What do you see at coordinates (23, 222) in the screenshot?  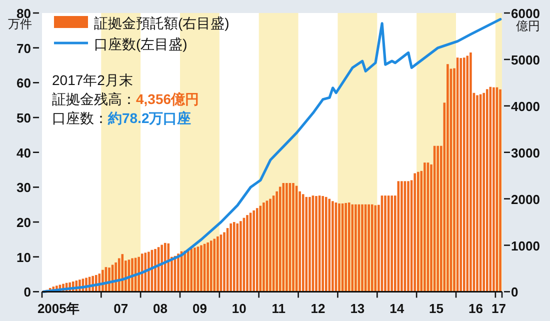 I see `y-tick-label: 20` at bounding box center [23, 222].